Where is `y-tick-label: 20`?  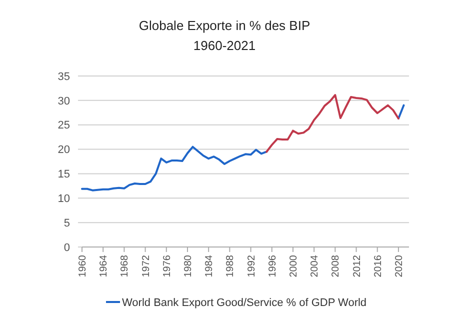
y-tick-label: 20 is located at coordinates (64, 150).